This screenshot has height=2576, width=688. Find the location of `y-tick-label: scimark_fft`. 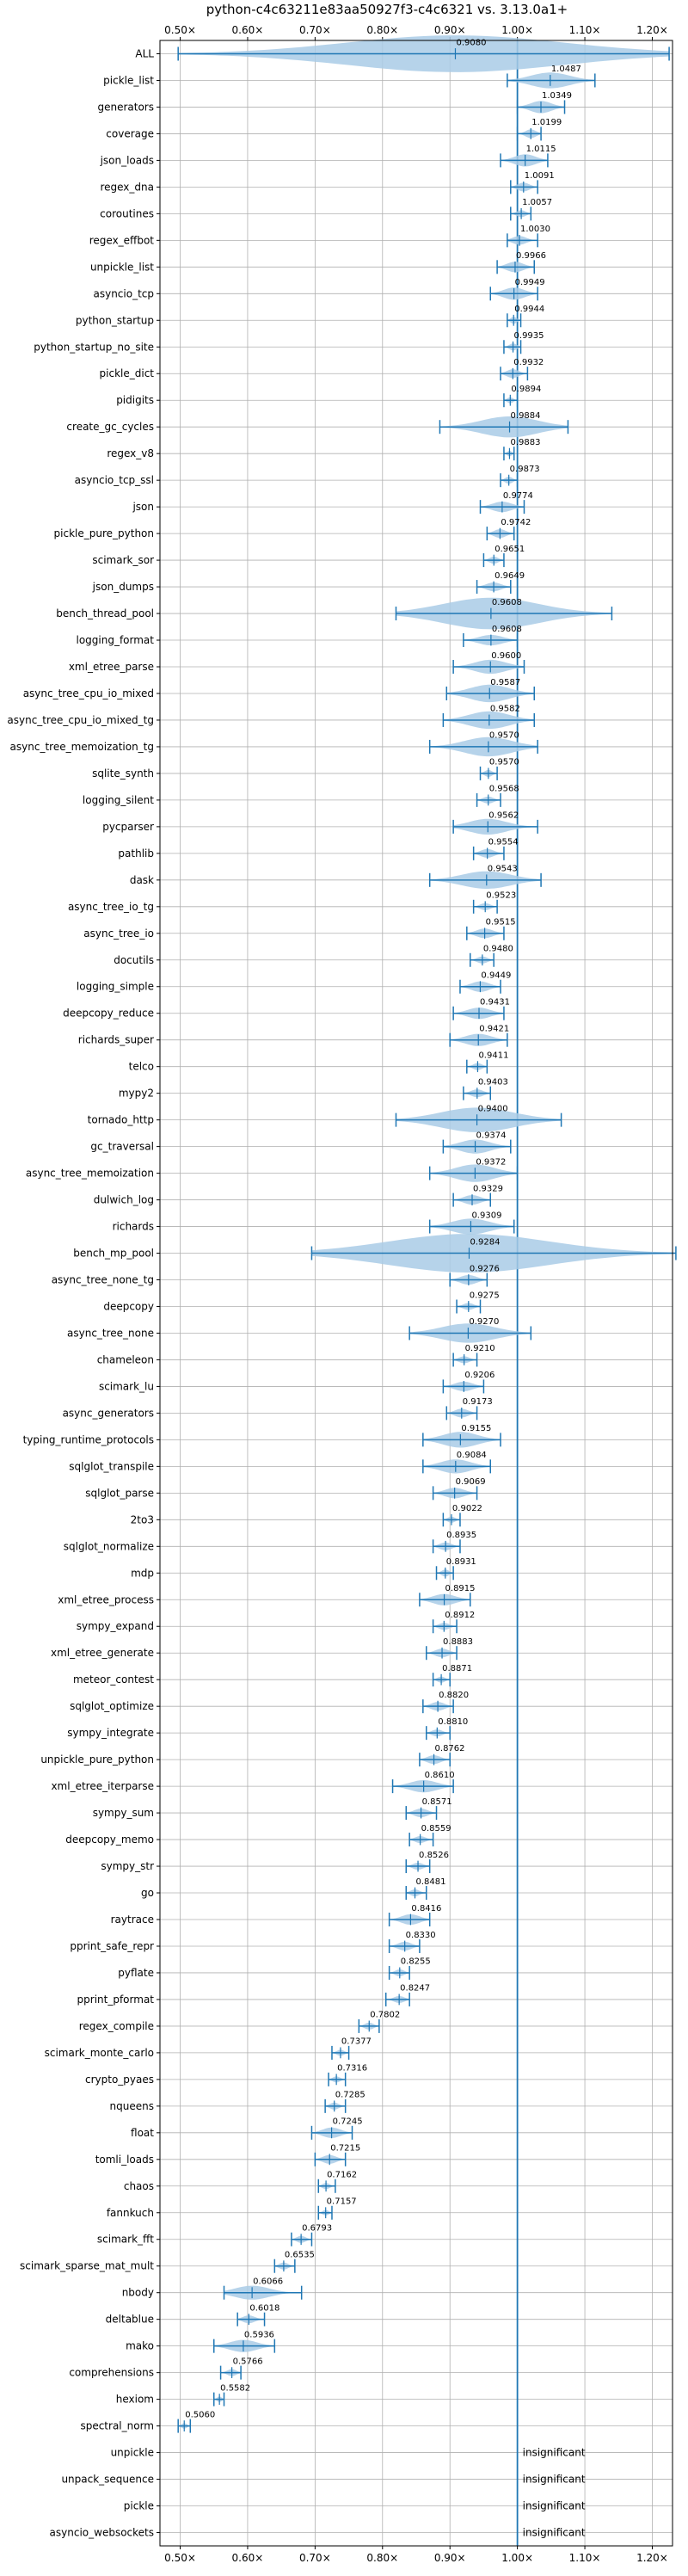

y-tick-label: scimark_fft is located at coordinates (126, 2240).